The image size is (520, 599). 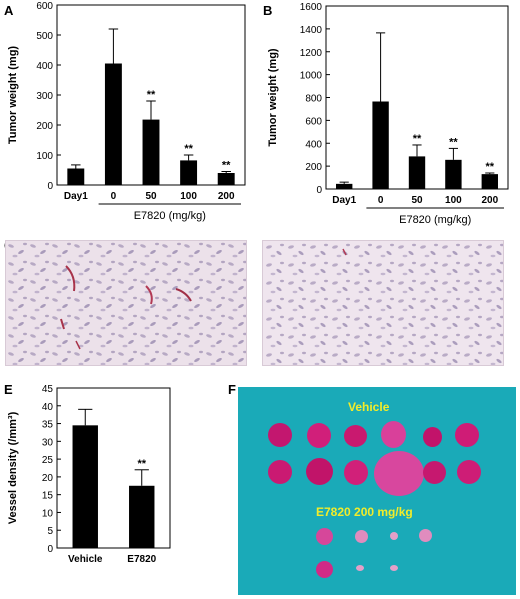 What do you see at coordinates (313, 99) in the screenshot?
I see `y-tick-label: 800` at bounding box center [313, 99].